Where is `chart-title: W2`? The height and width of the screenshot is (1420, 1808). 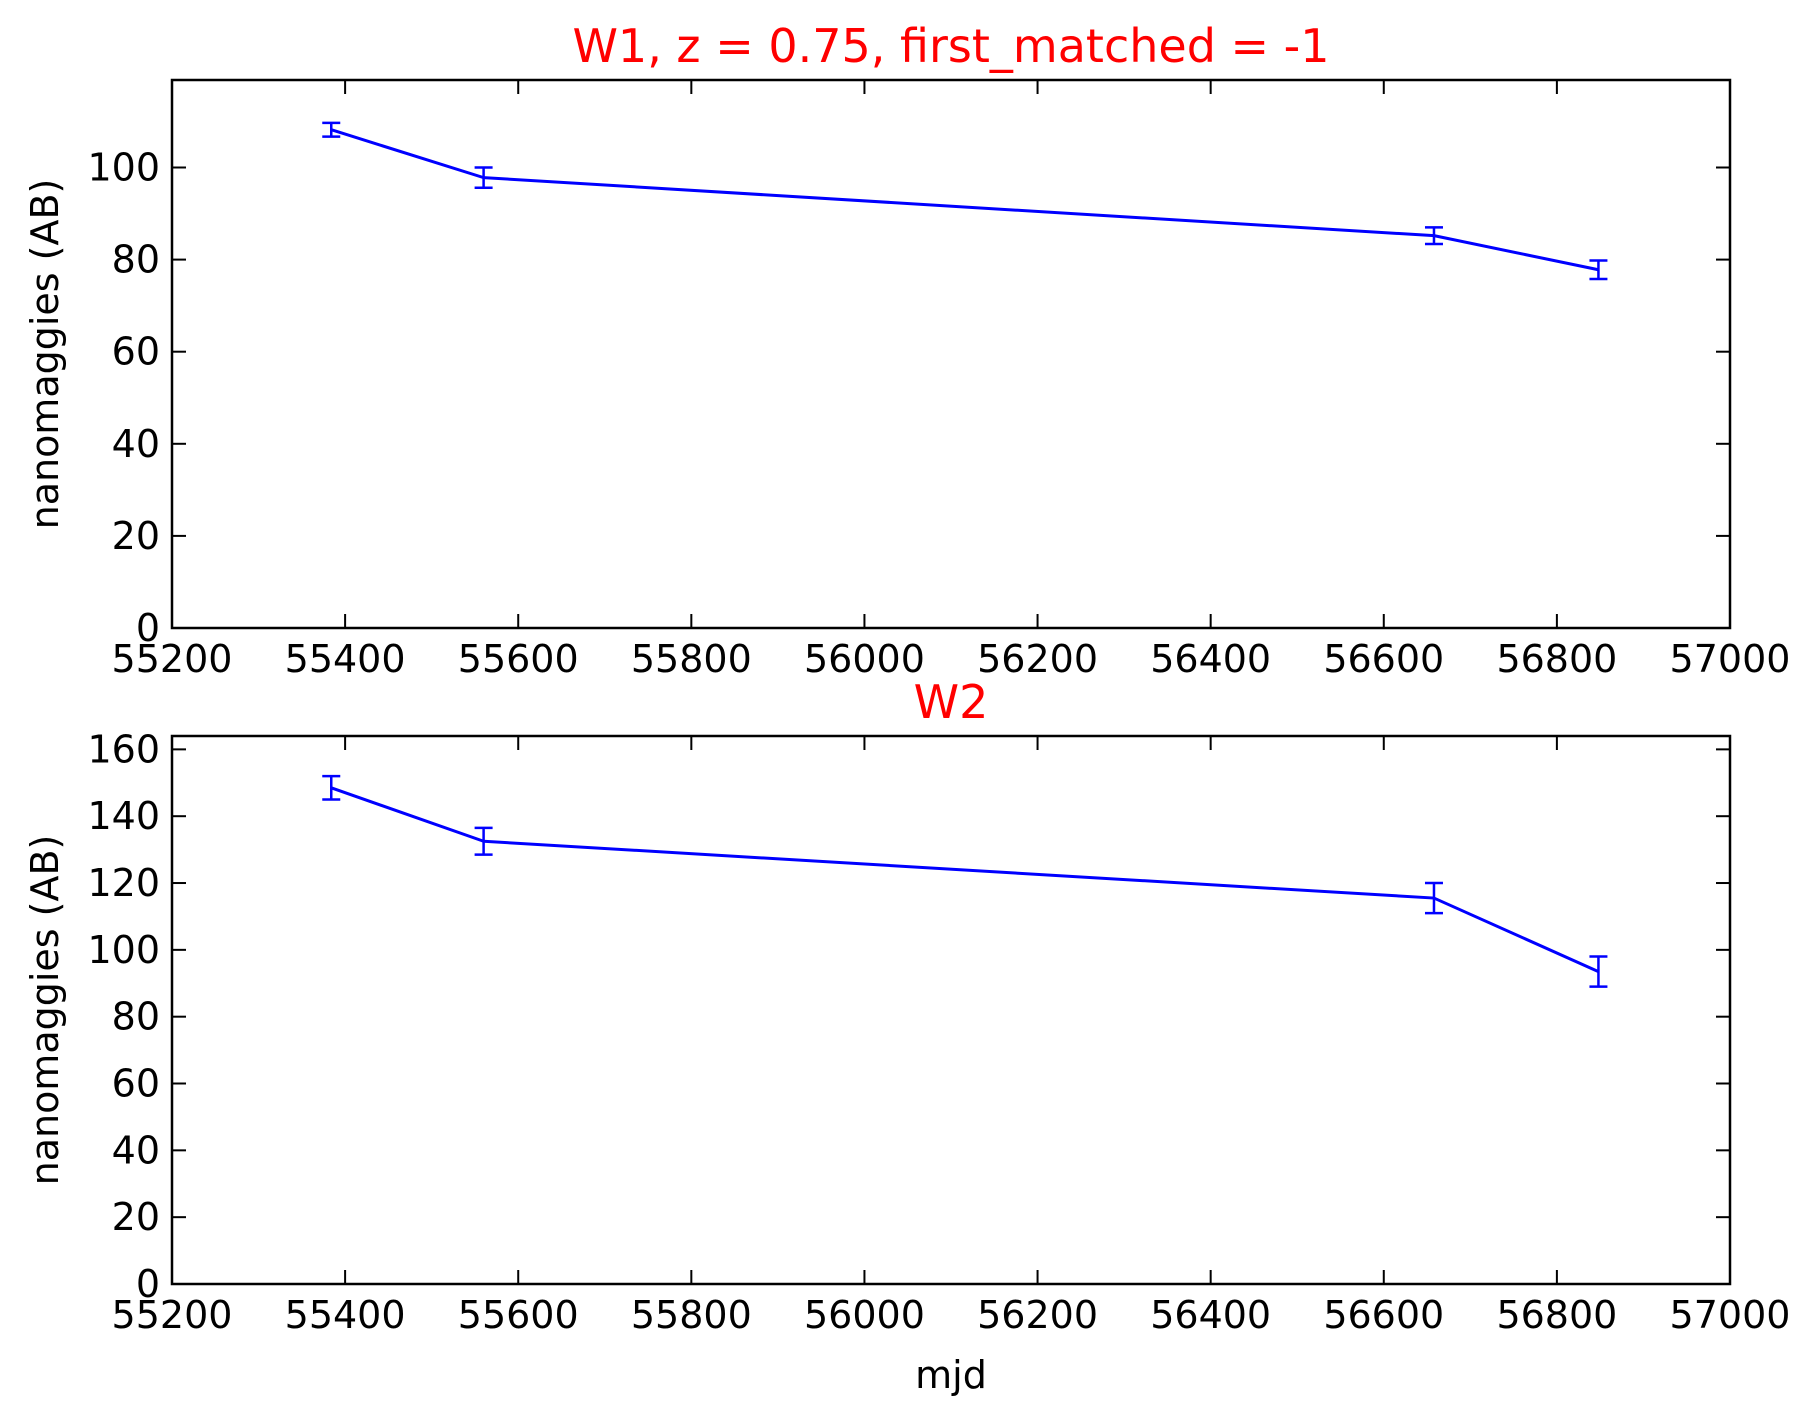 chart-title: W2 is located at coordinates (951, 702).